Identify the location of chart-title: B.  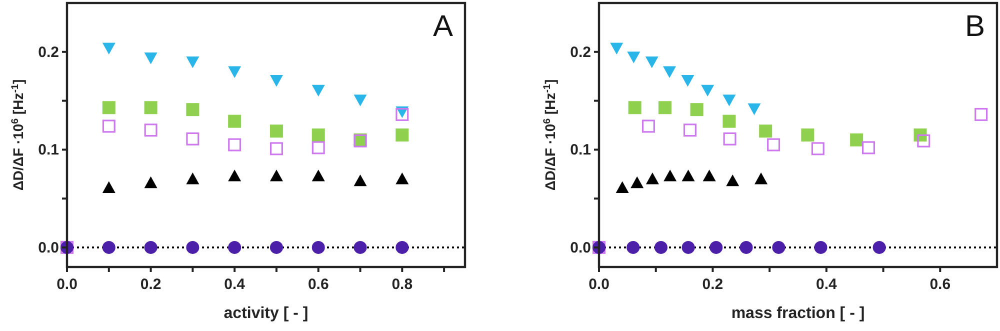
(974, 26).